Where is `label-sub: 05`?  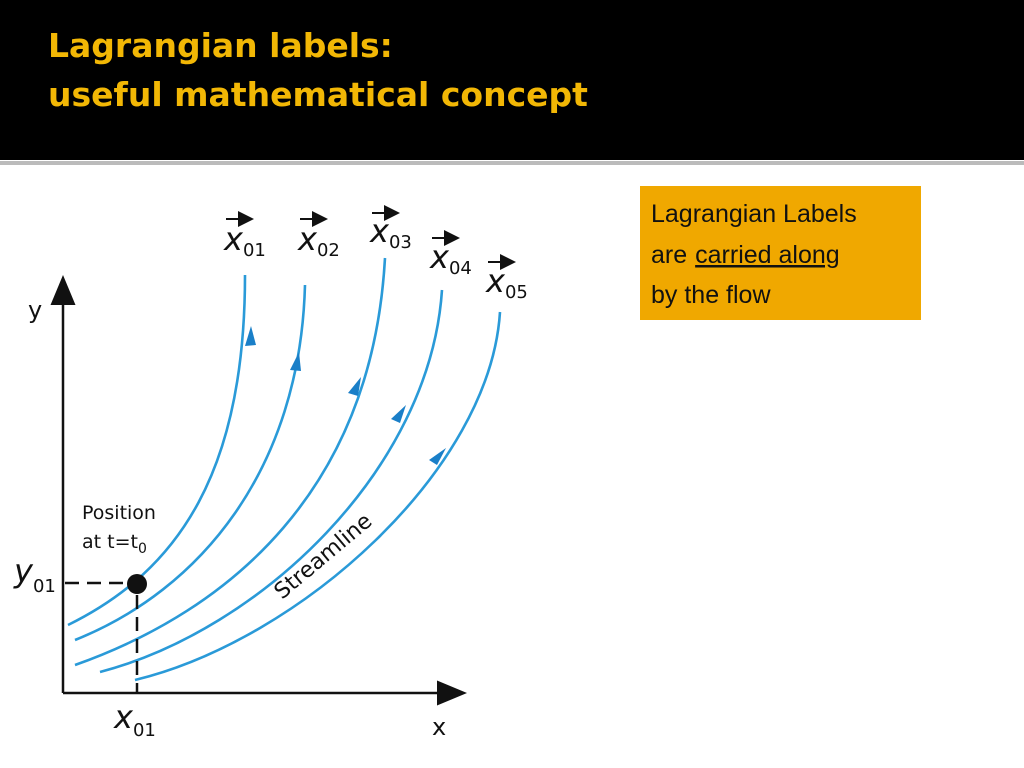 label-sub: 05 is located at coordinates (516, 292).